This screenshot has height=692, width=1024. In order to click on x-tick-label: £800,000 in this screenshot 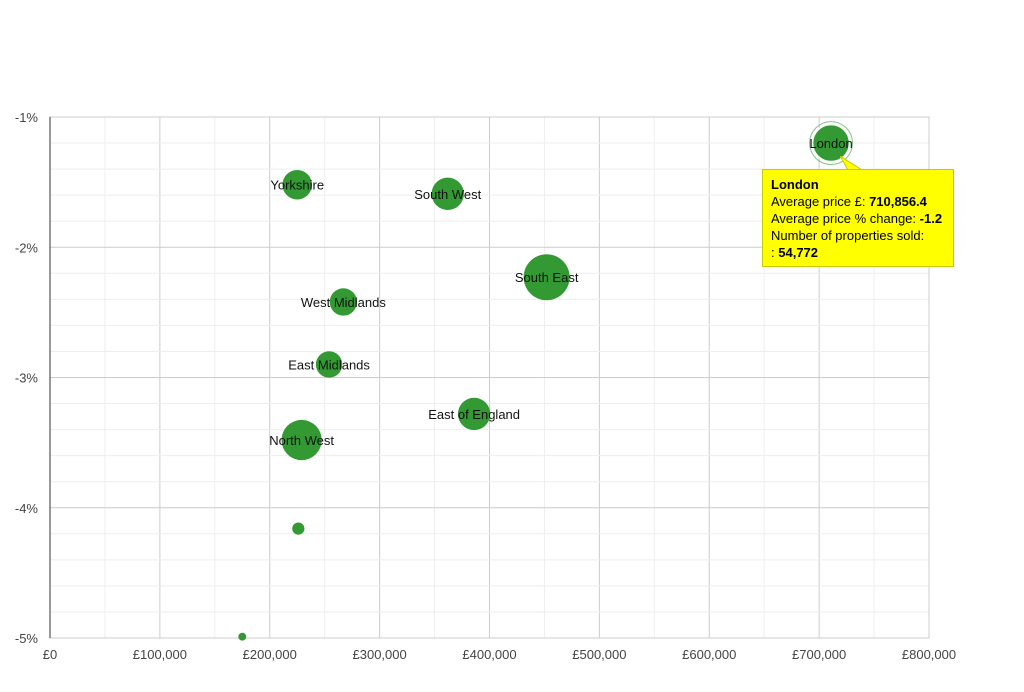, I will do `click(929, 654)`.